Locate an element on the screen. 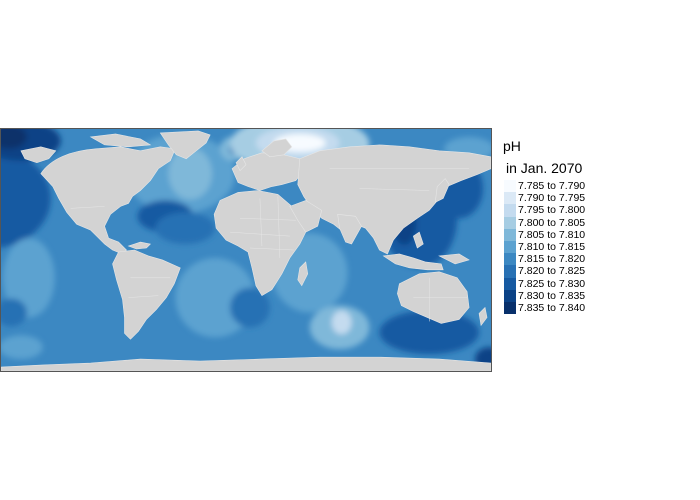 This screenshot has width=700, height=500. land-caribbean is located at coordinates (139, 245).